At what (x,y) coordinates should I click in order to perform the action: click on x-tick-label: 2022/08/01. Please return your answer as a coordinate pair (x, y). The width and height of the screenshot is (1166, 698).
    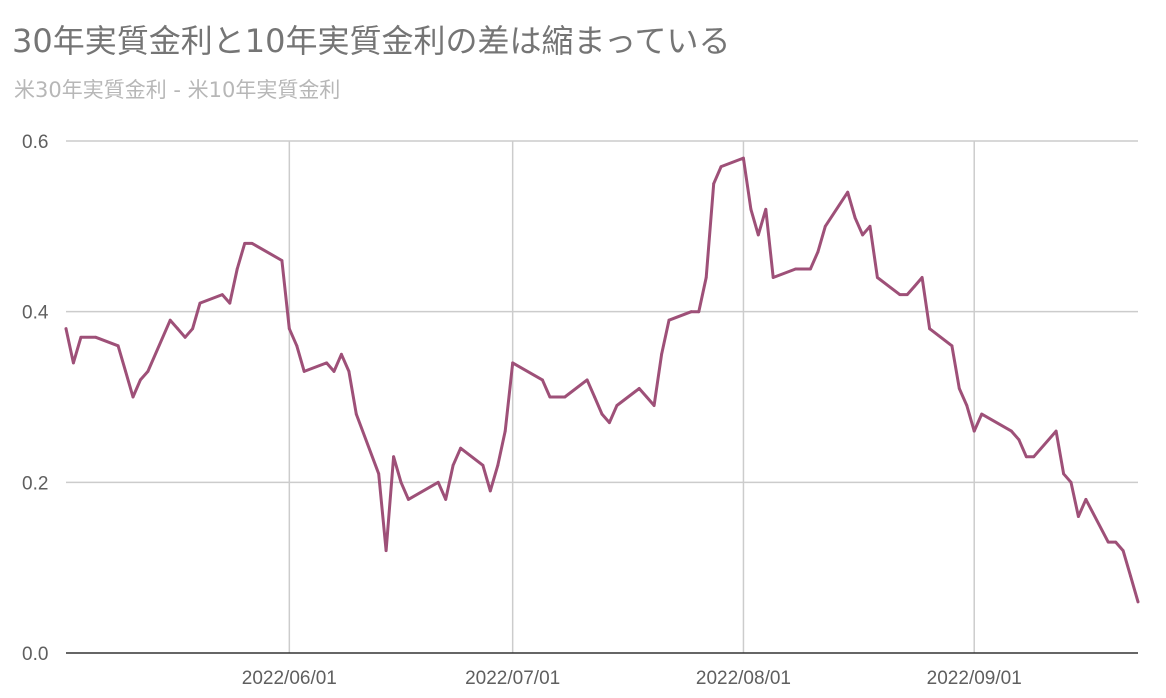
    Looking at the image, I should click on (743, 678).